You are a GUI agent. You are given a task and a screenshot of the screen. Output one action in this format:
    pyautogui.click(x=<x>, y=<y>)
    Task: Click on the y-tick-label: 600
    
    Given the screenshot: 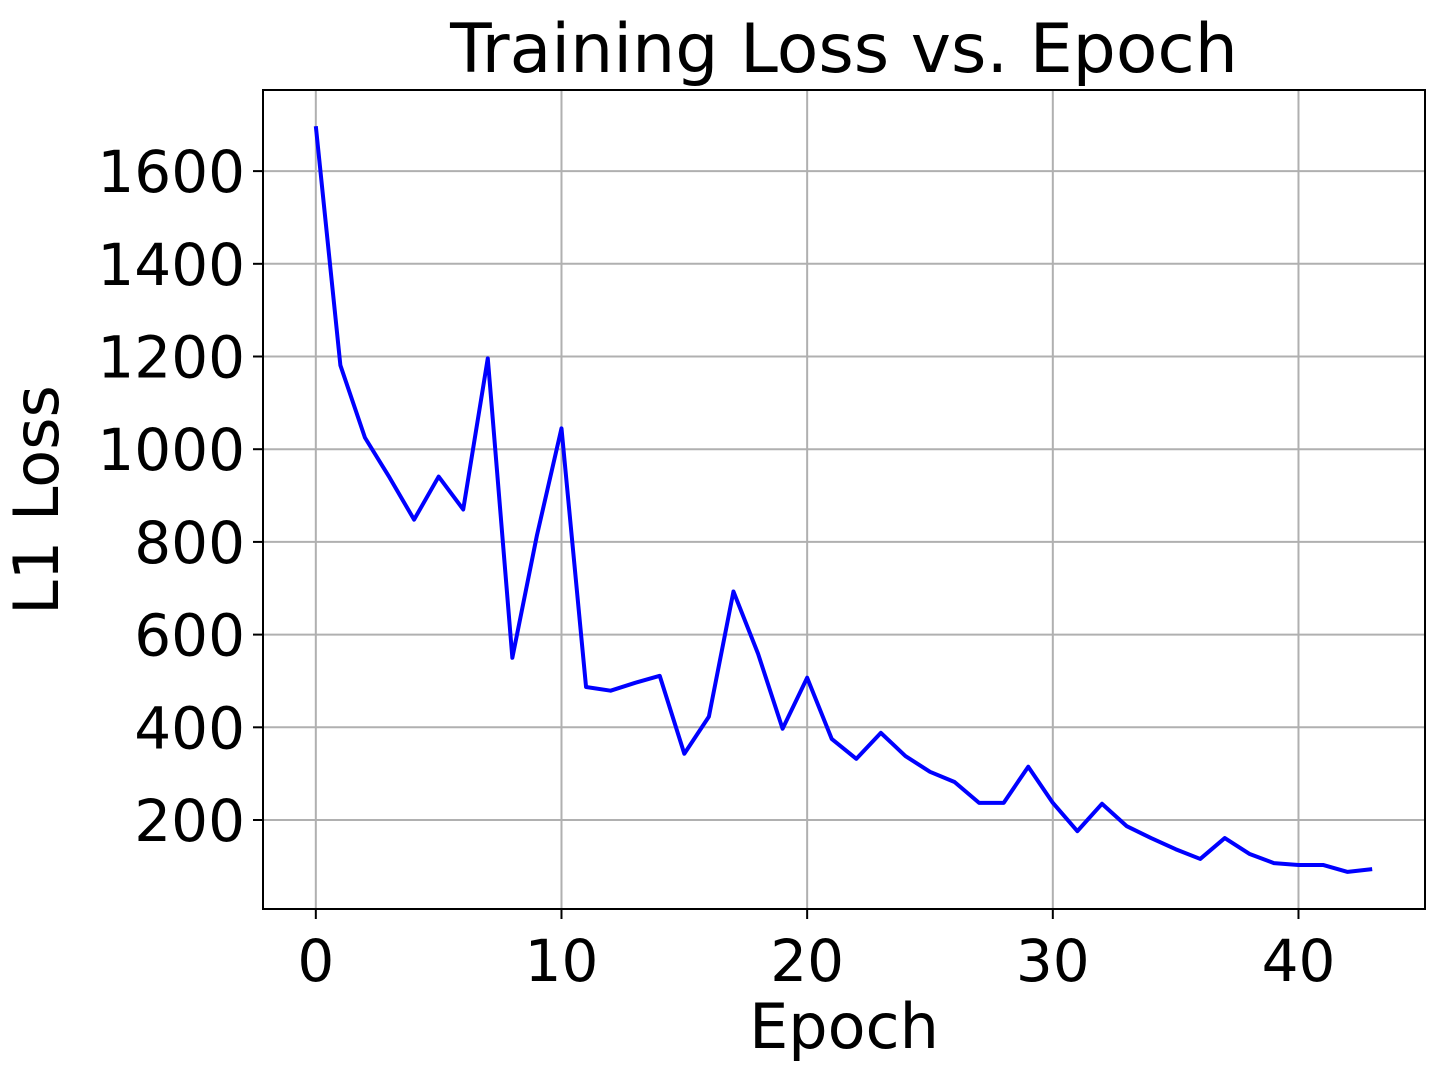 What is the action you would take?
    pyautogui.click(x=189, y=636)
    